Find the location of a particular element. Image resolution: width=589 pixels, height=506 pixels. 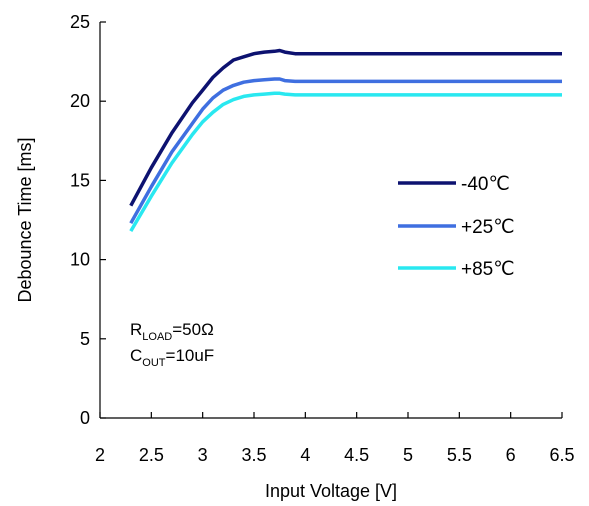

x-tick-label: 3 is located at coordinates (203, 455).